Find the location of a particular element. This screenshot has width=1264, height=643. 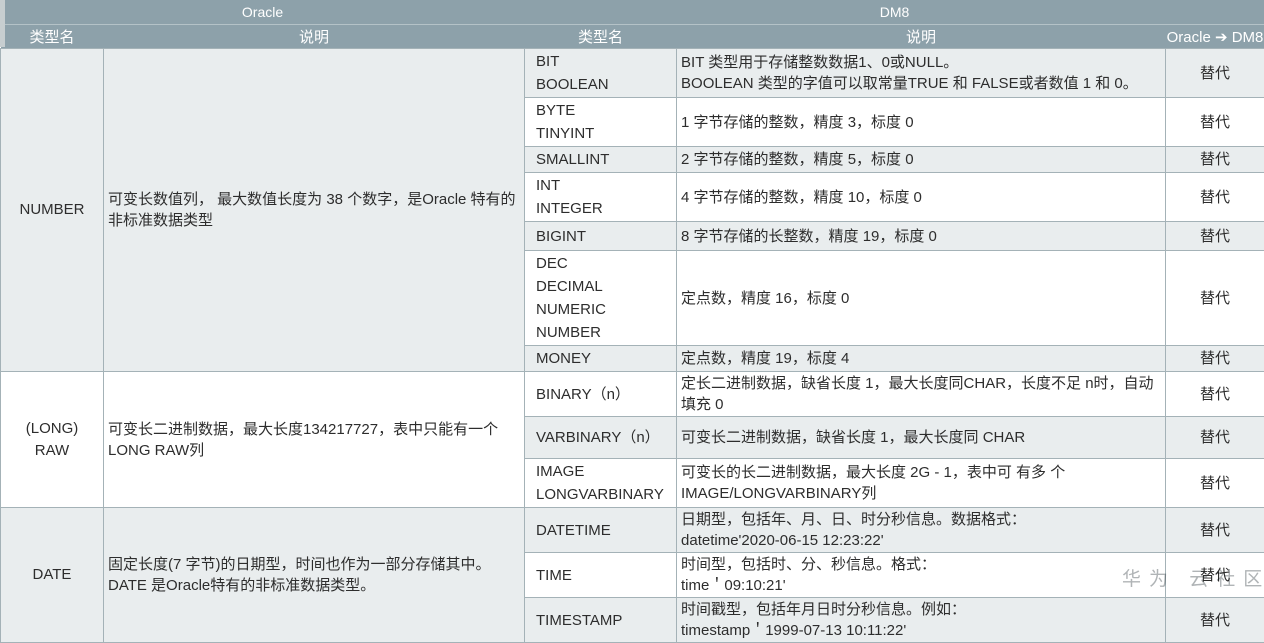

dm8-desc: 定点数，精度 16，标度 0 is located at coordinates (921, 298).